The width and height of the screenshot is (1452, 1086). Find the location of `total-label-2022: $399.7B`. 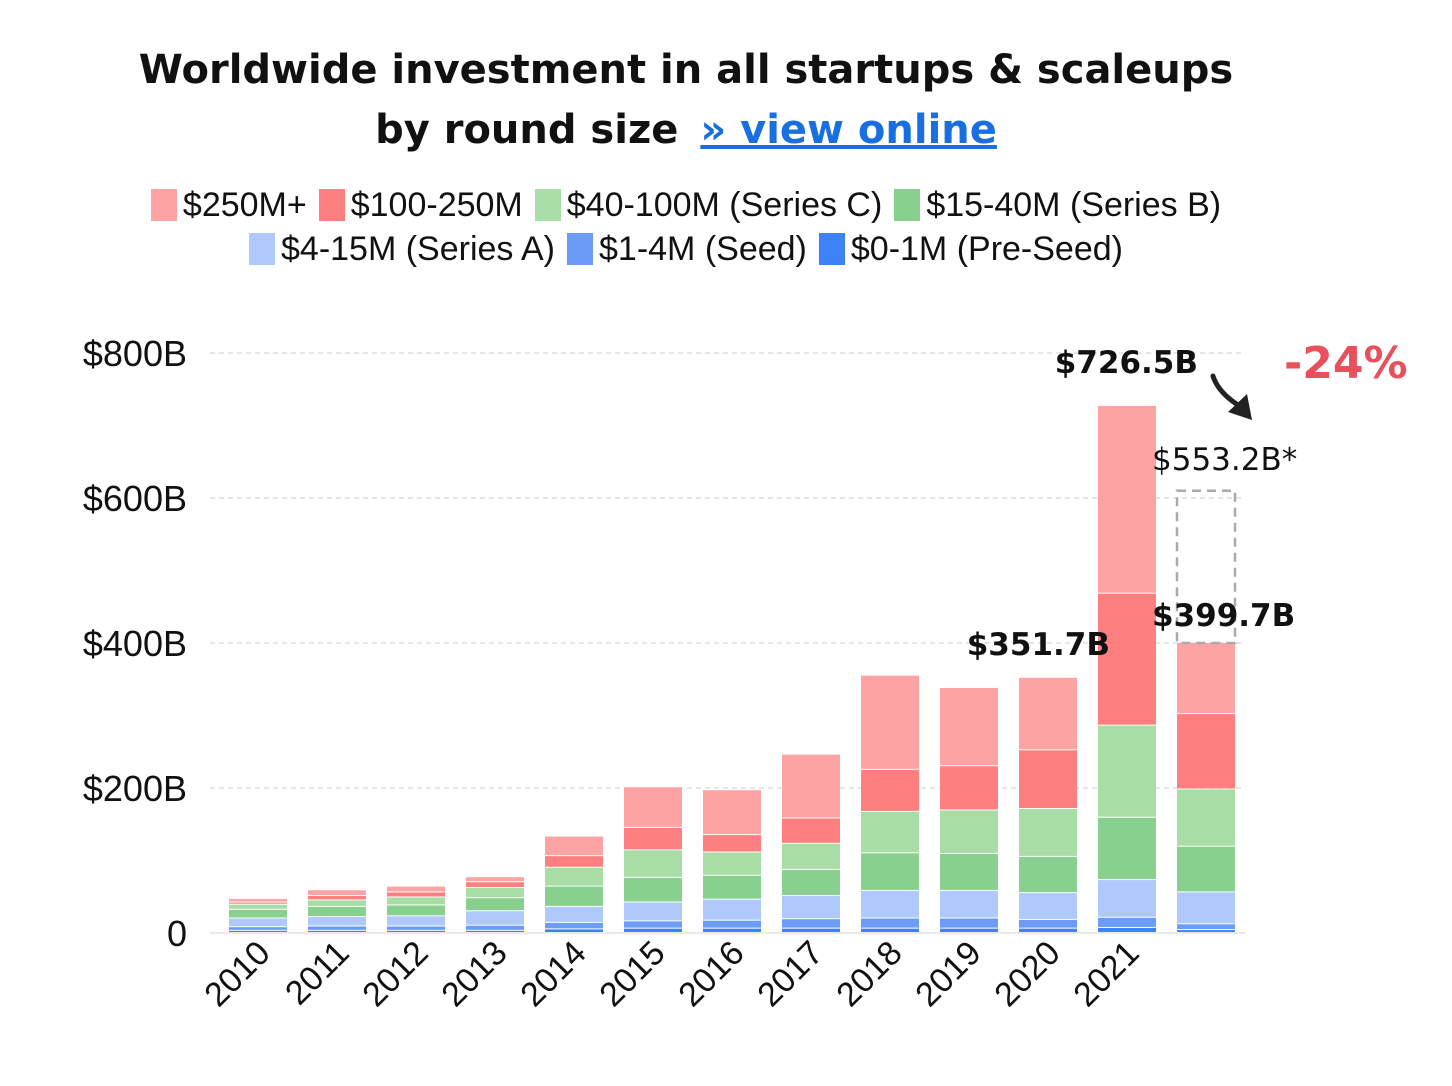

total-label-2022: $399.7B is located at coordinates (1223, 616).